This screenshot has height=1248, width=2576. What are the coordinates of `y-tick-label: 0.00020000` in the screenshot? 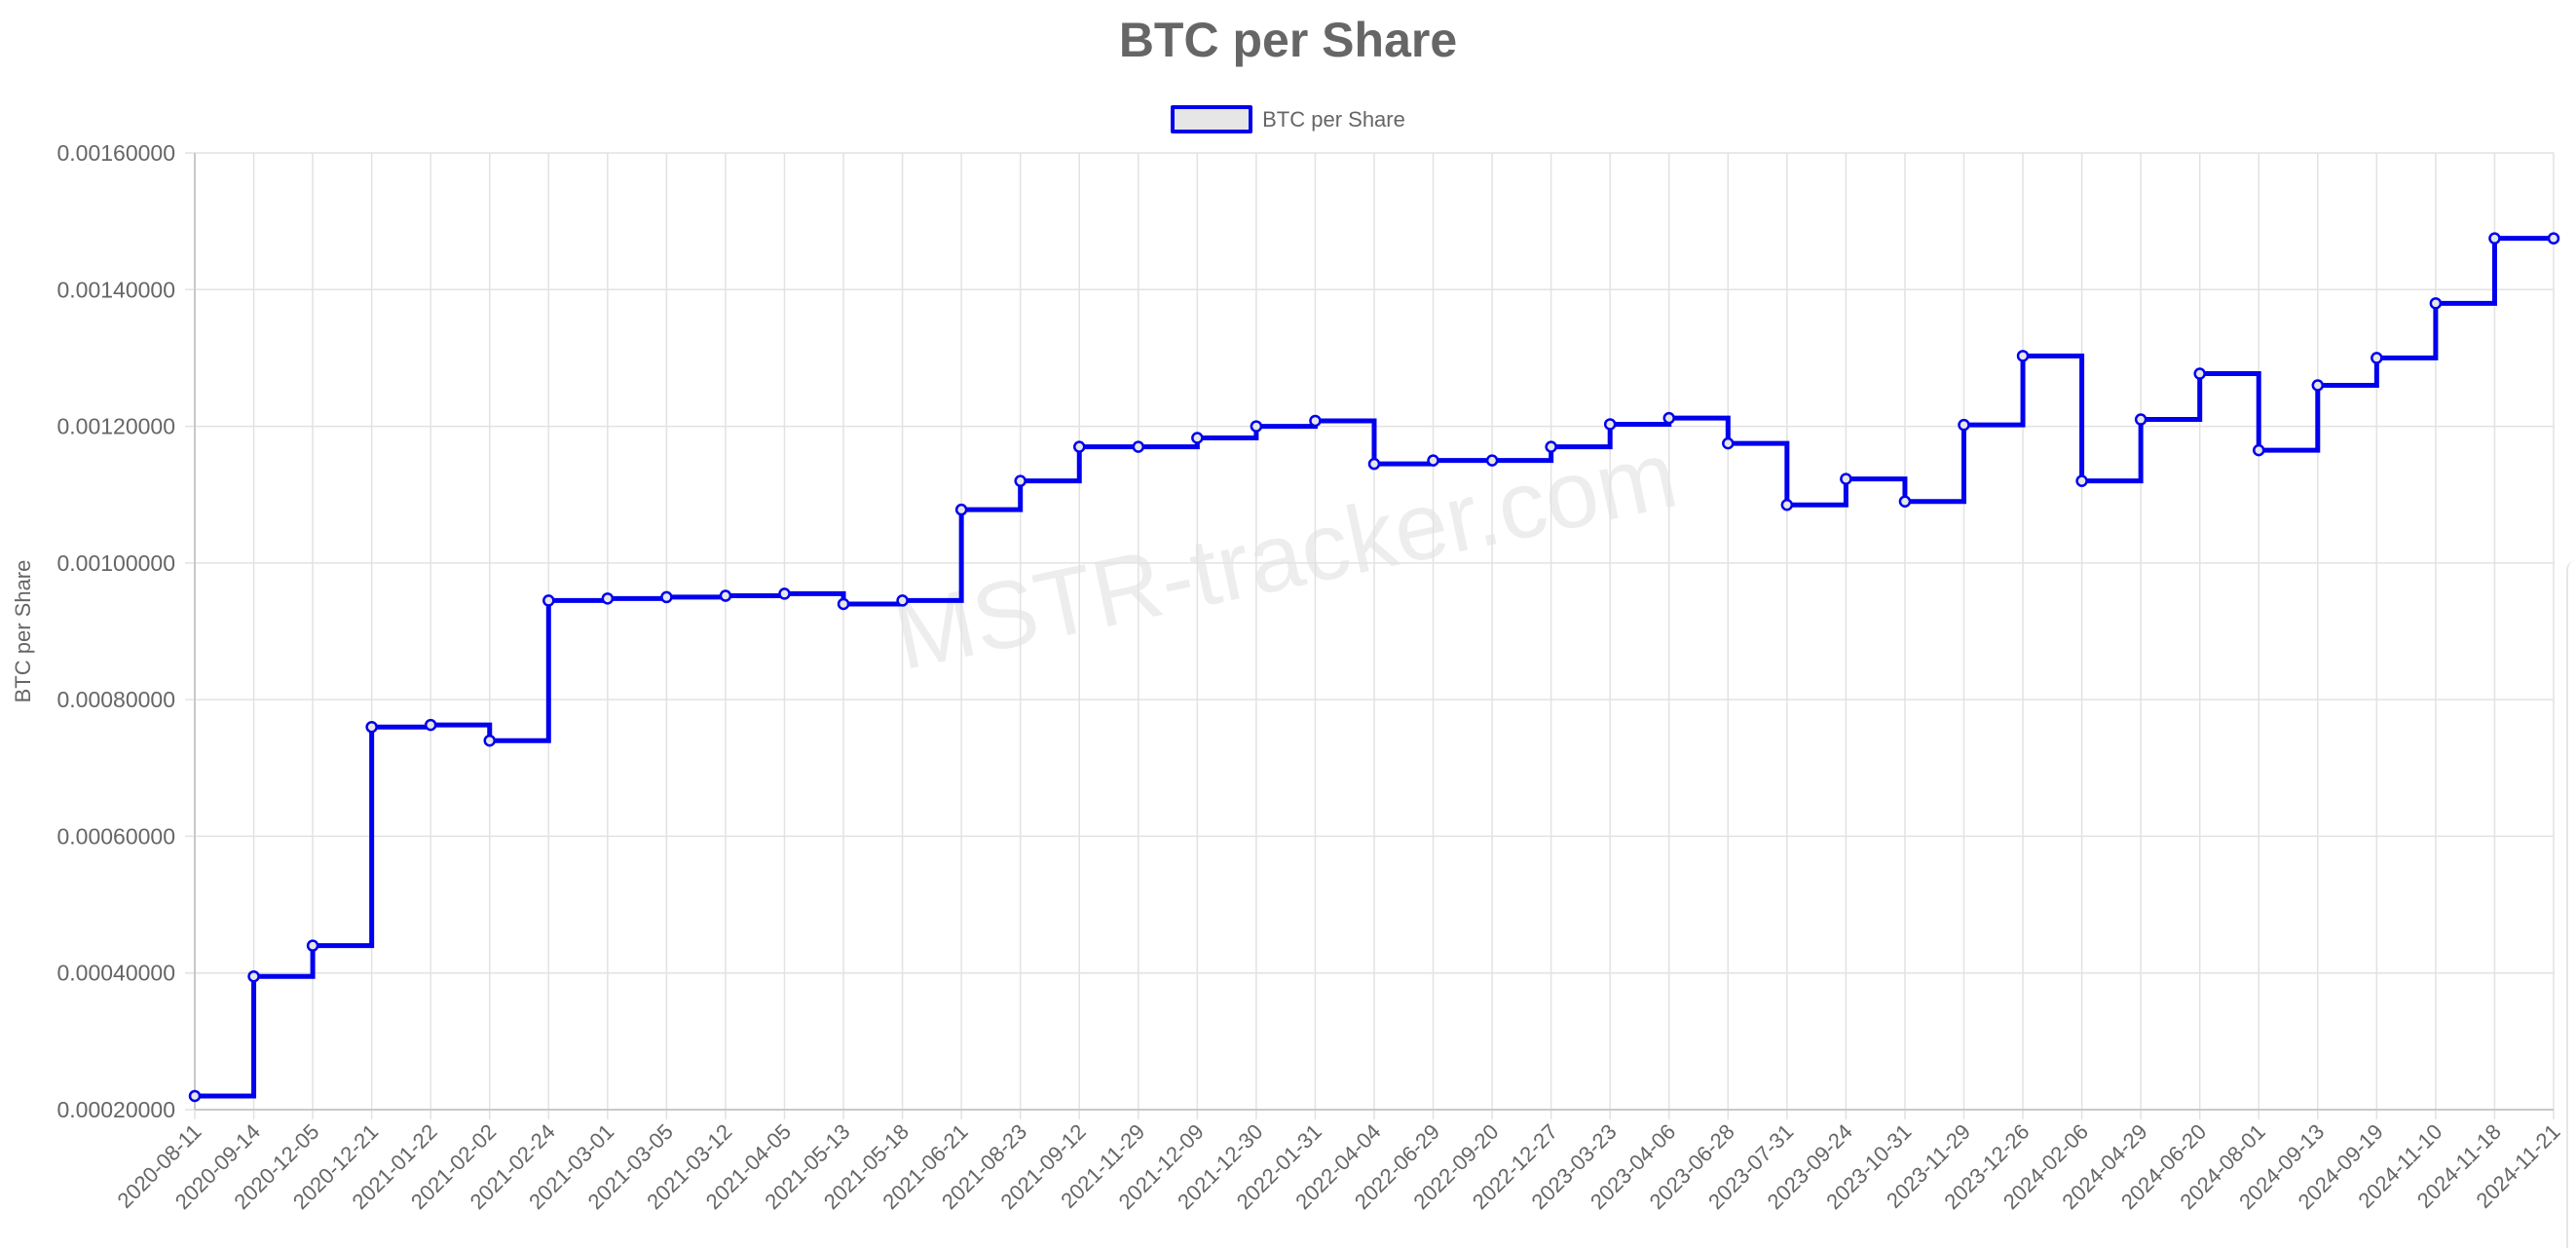 It's located at (115, 1109).